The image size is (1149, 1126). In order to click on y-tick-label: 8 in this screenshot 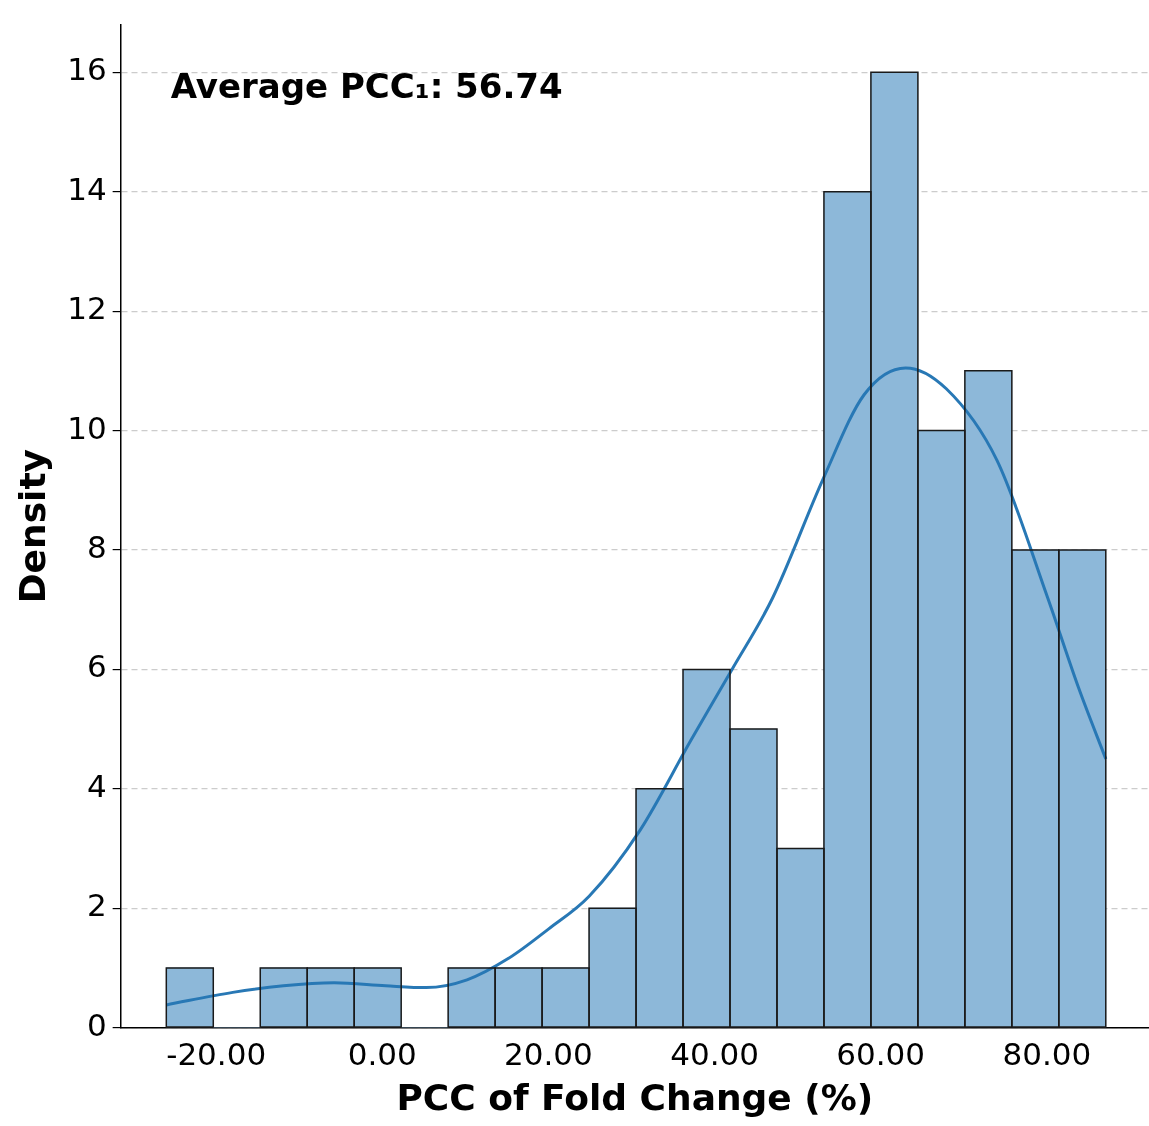, I will do `click(96, 547)`.